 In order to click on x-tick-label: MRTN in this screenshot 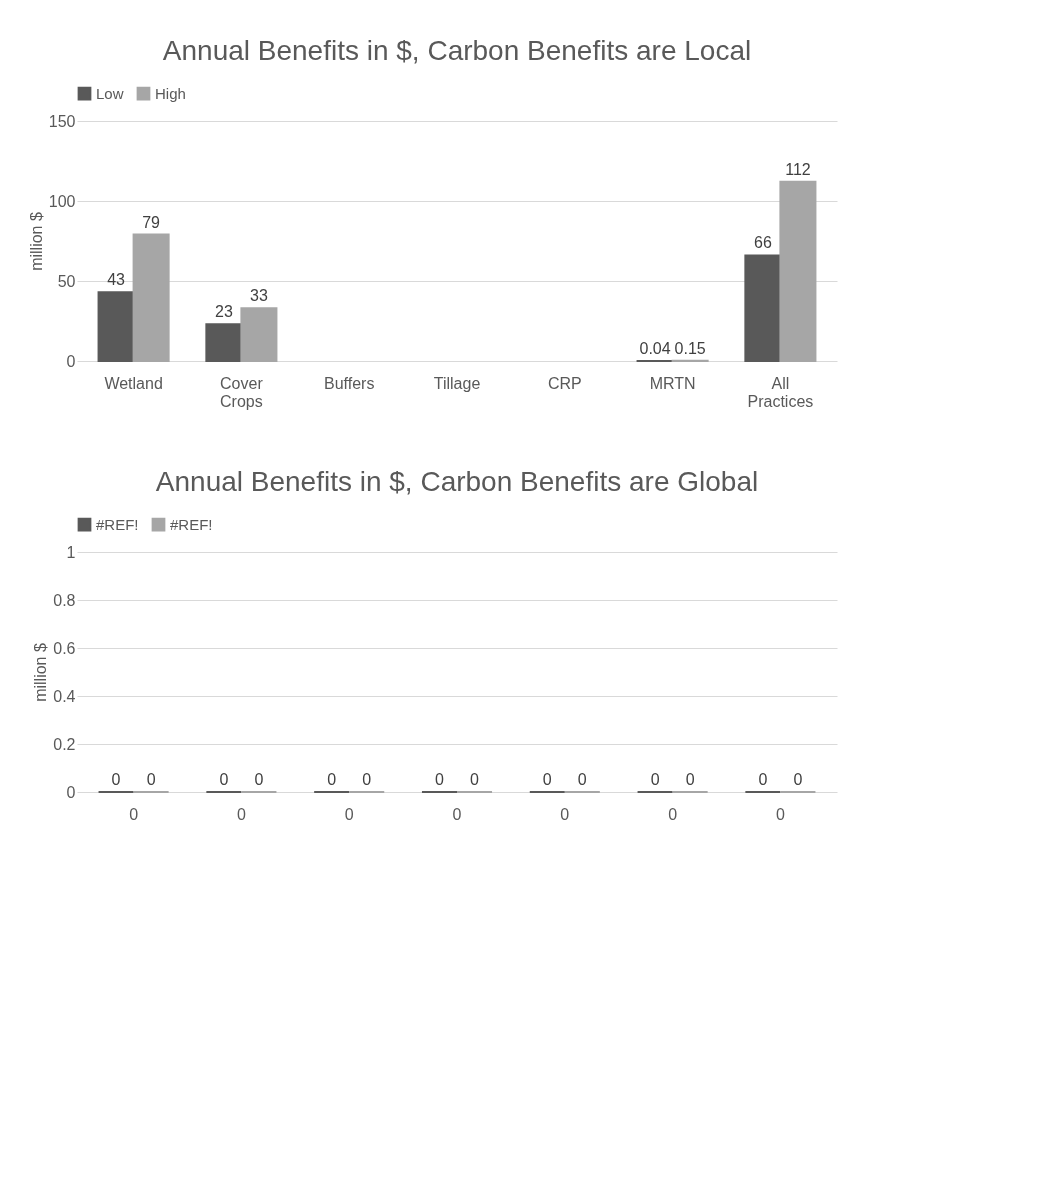, I will do `click(672, 383)`.